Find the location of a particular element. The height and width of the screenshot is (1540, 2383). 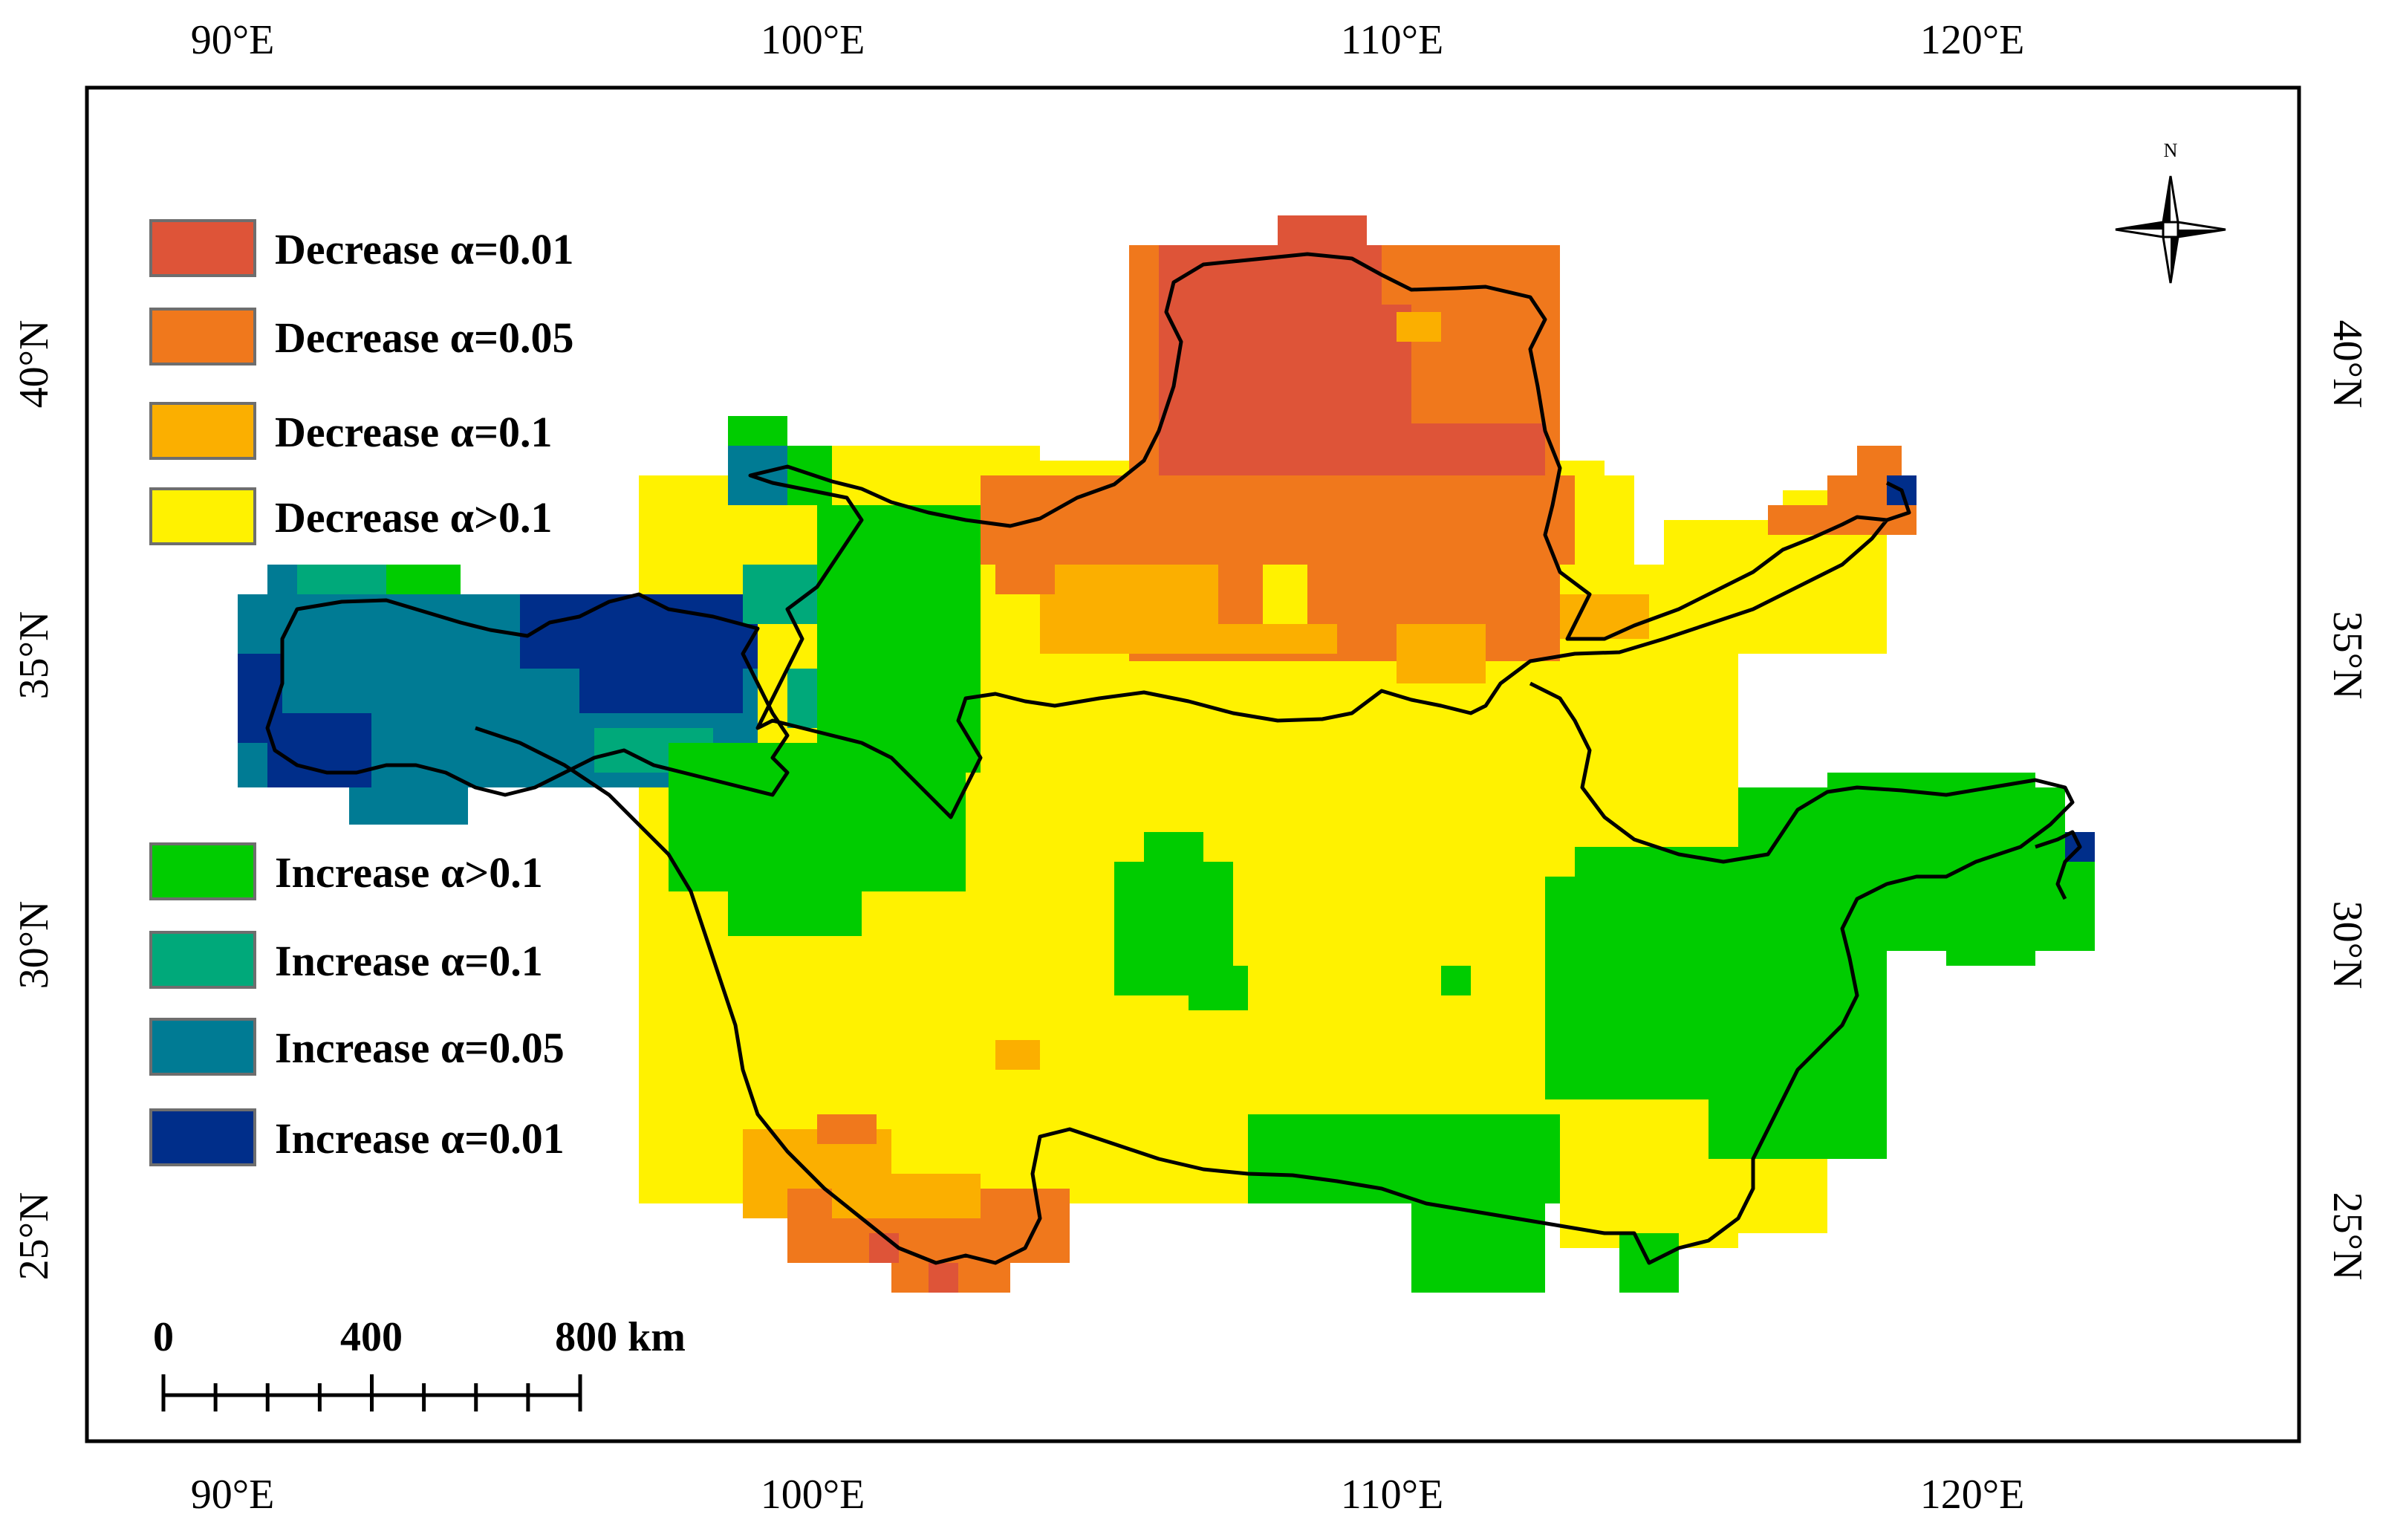

left-tick-label: 25°N is located at coordinates (34, 1236).